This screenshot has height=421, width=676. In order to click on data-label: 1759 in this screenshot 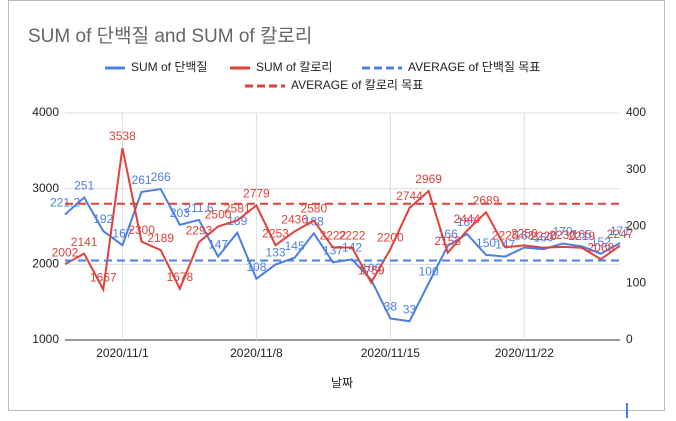, I will do `click(371, 271)`.